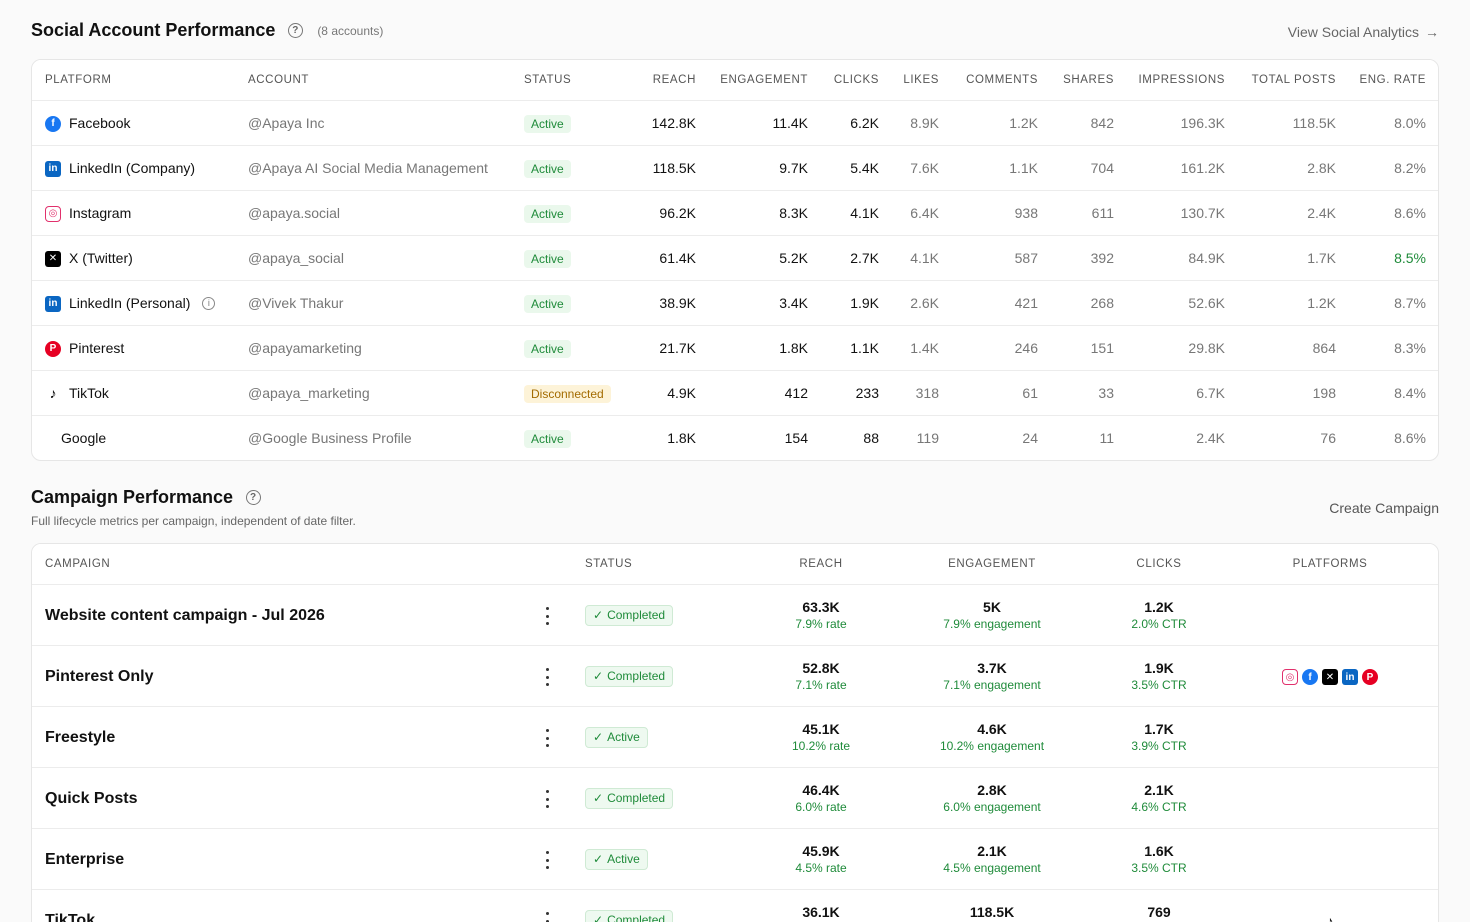  Describe the element at coordinates (921, 80) in the screenshot. I see `column-header-likes: LIKES` at that location.